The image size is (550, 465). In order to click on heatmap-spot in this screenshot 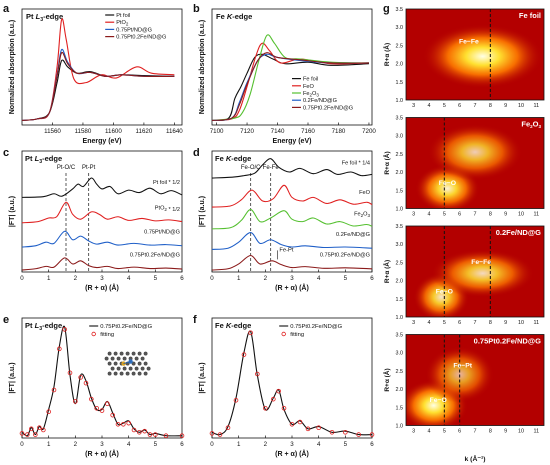, I will do `click(482, 56)`.